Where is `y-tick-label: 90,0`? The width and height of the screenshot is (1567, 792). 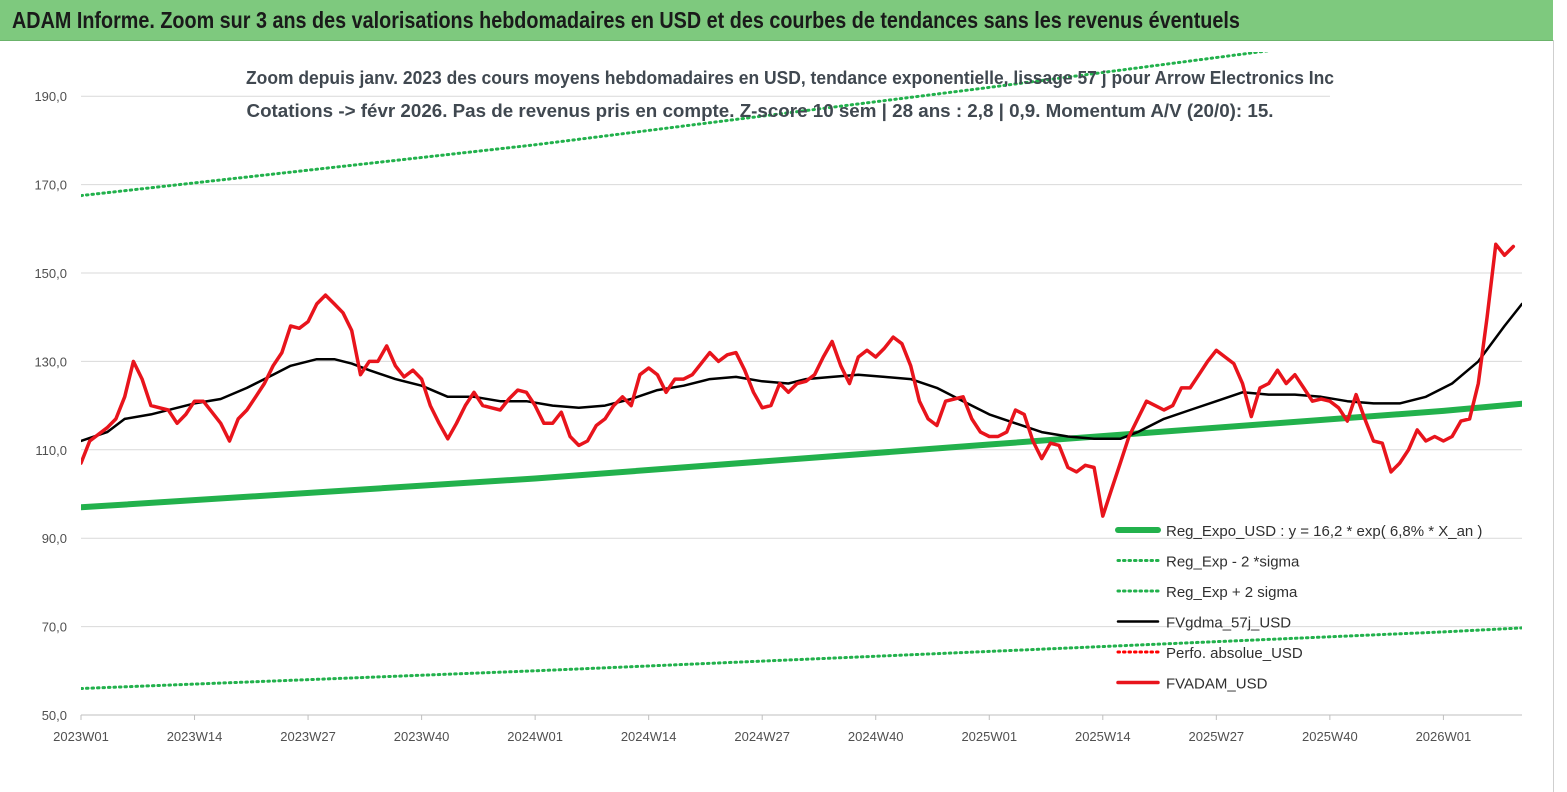 y-tick-label: 90,0 is located at coordinates (54, 538).